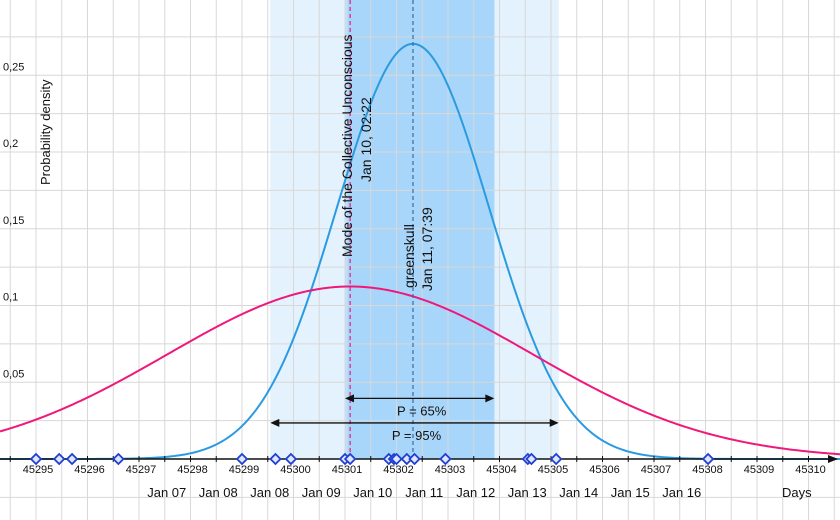 The width and height of the screenshot is (840, 520). What do you see at coordinates (10, 144) in the screenshot?
I see `y-tick-label: 0,2` at bounding box center [10, 144].